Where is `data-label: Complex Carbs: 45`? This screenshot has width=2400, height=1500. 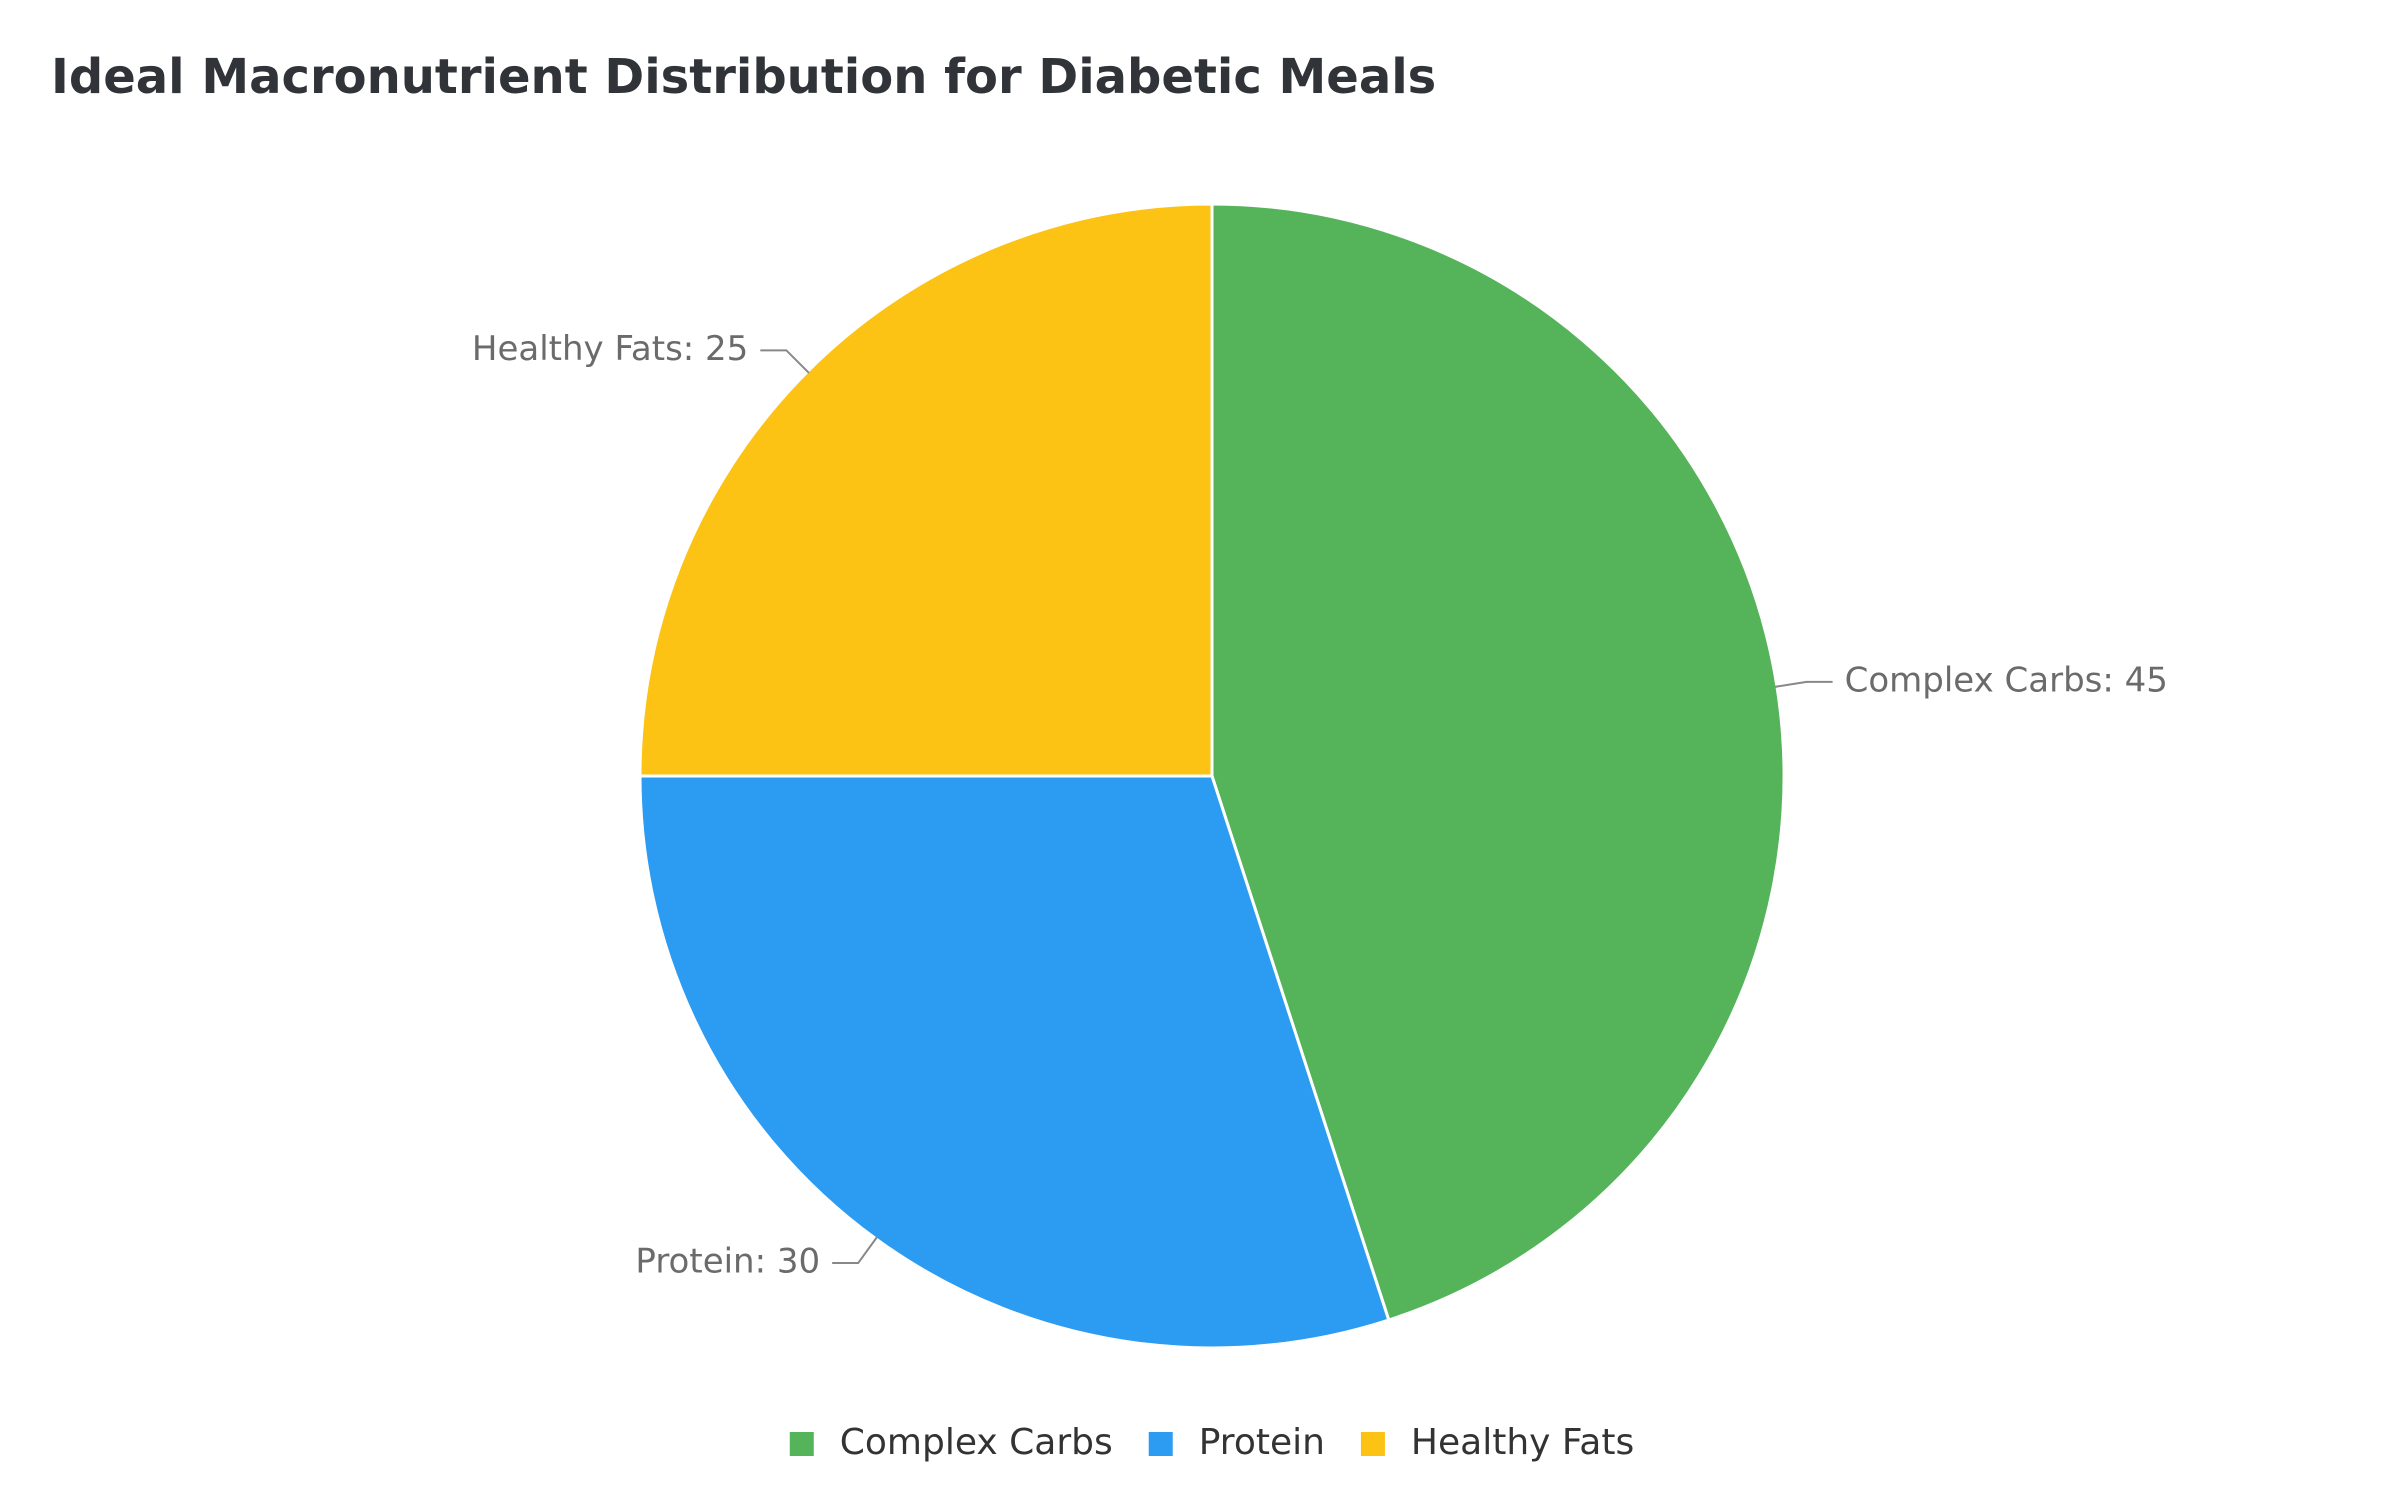
data-label: Complex Carbs: 45 is located at coordinates (2006, 680).